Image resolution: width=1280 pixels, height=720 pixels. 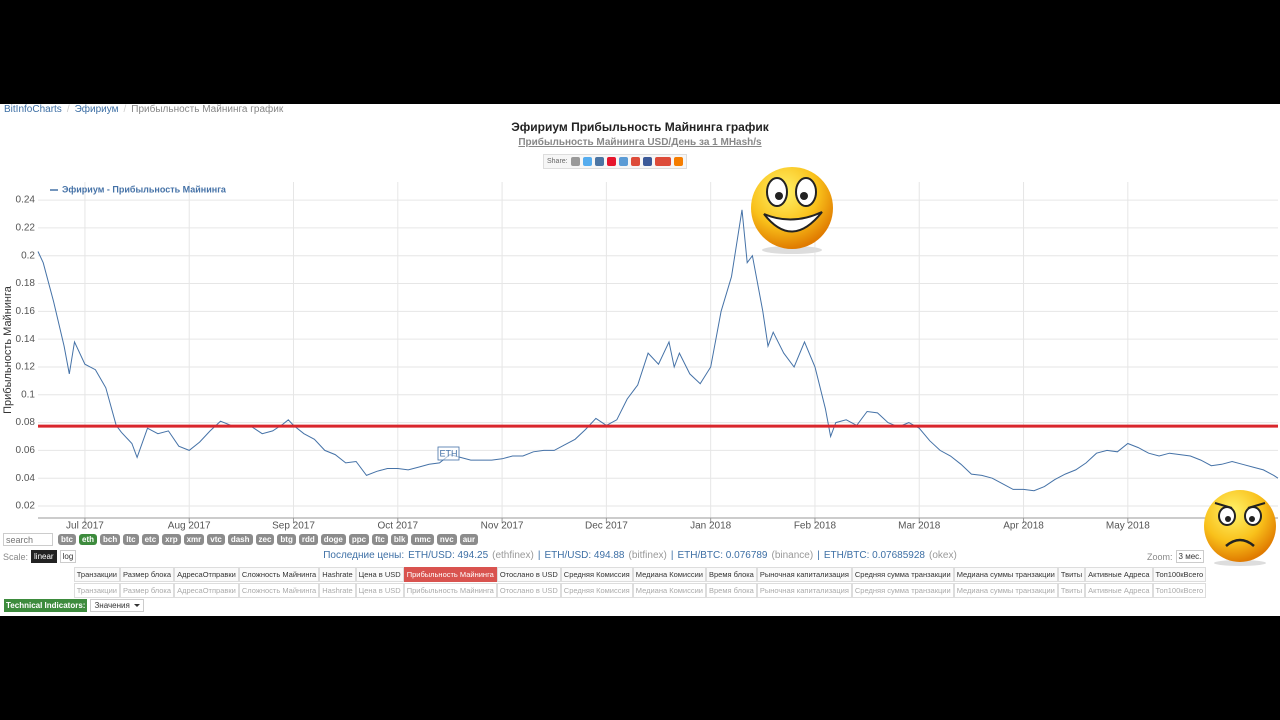 What do you see at coordinates (110, 539) in the screenshot?
I see `coin-button: bch` at bounding box center [110, 539].